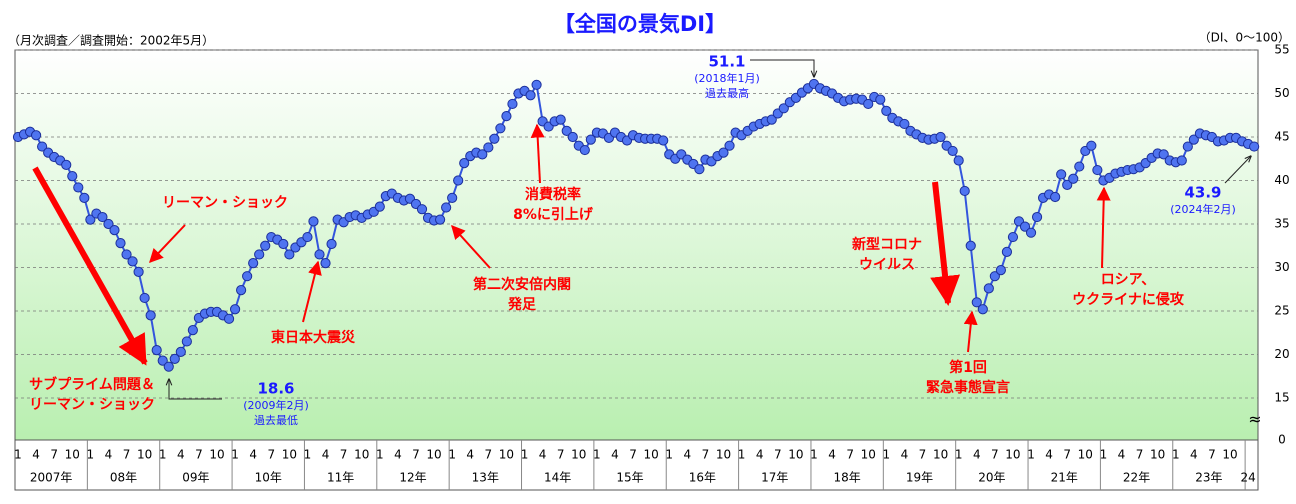 The width and height of the screenshot is (1296, 504). Describe the element at coordinates (92, 405) in the screenshot. I see `annotation: リーマン・ショック` at that location.